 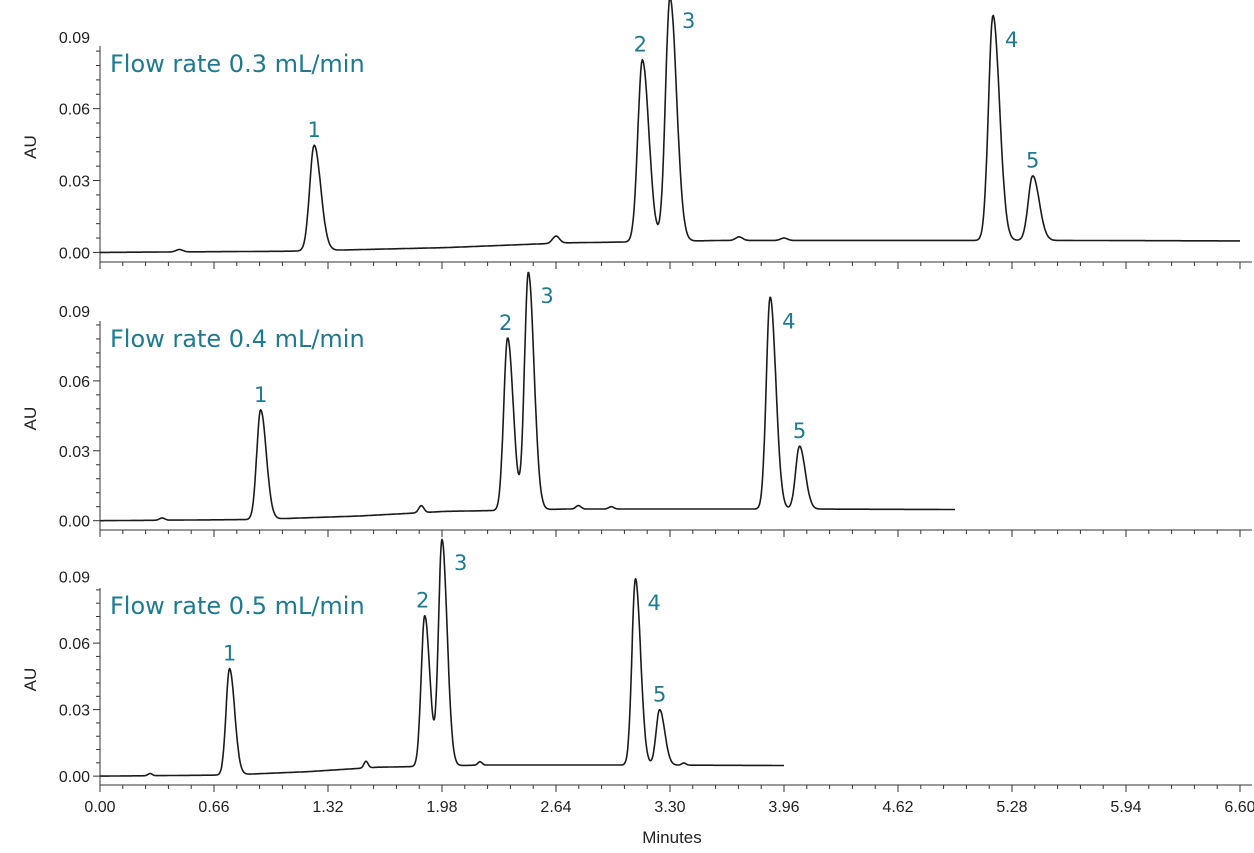 I want to click on x-tick-label: 2.64, so click(x=555, y=807).